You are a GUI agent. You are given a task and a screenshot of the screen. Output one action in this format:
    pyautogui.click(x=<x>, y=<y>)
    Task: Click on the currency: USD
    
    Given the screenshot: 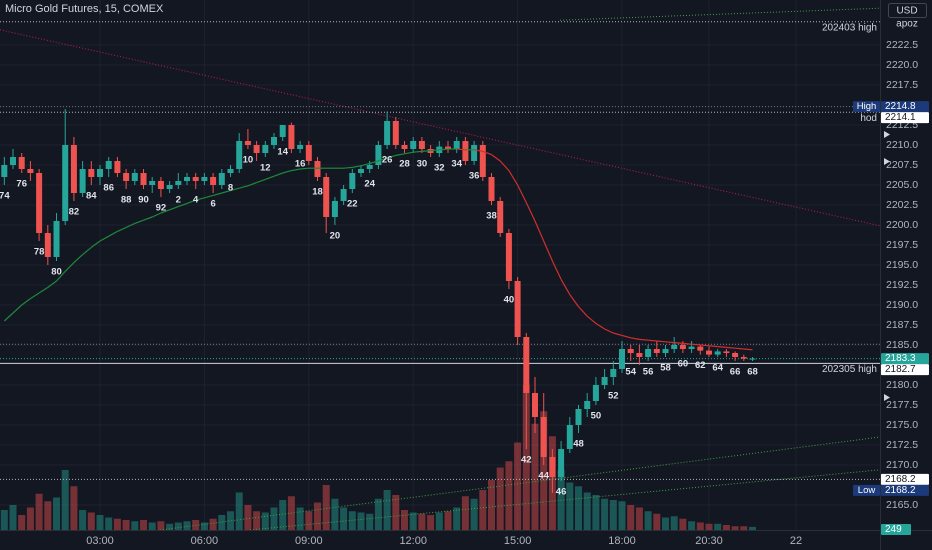 What is the action you would take?
    pyautogui.click(x=906, y=11)
    